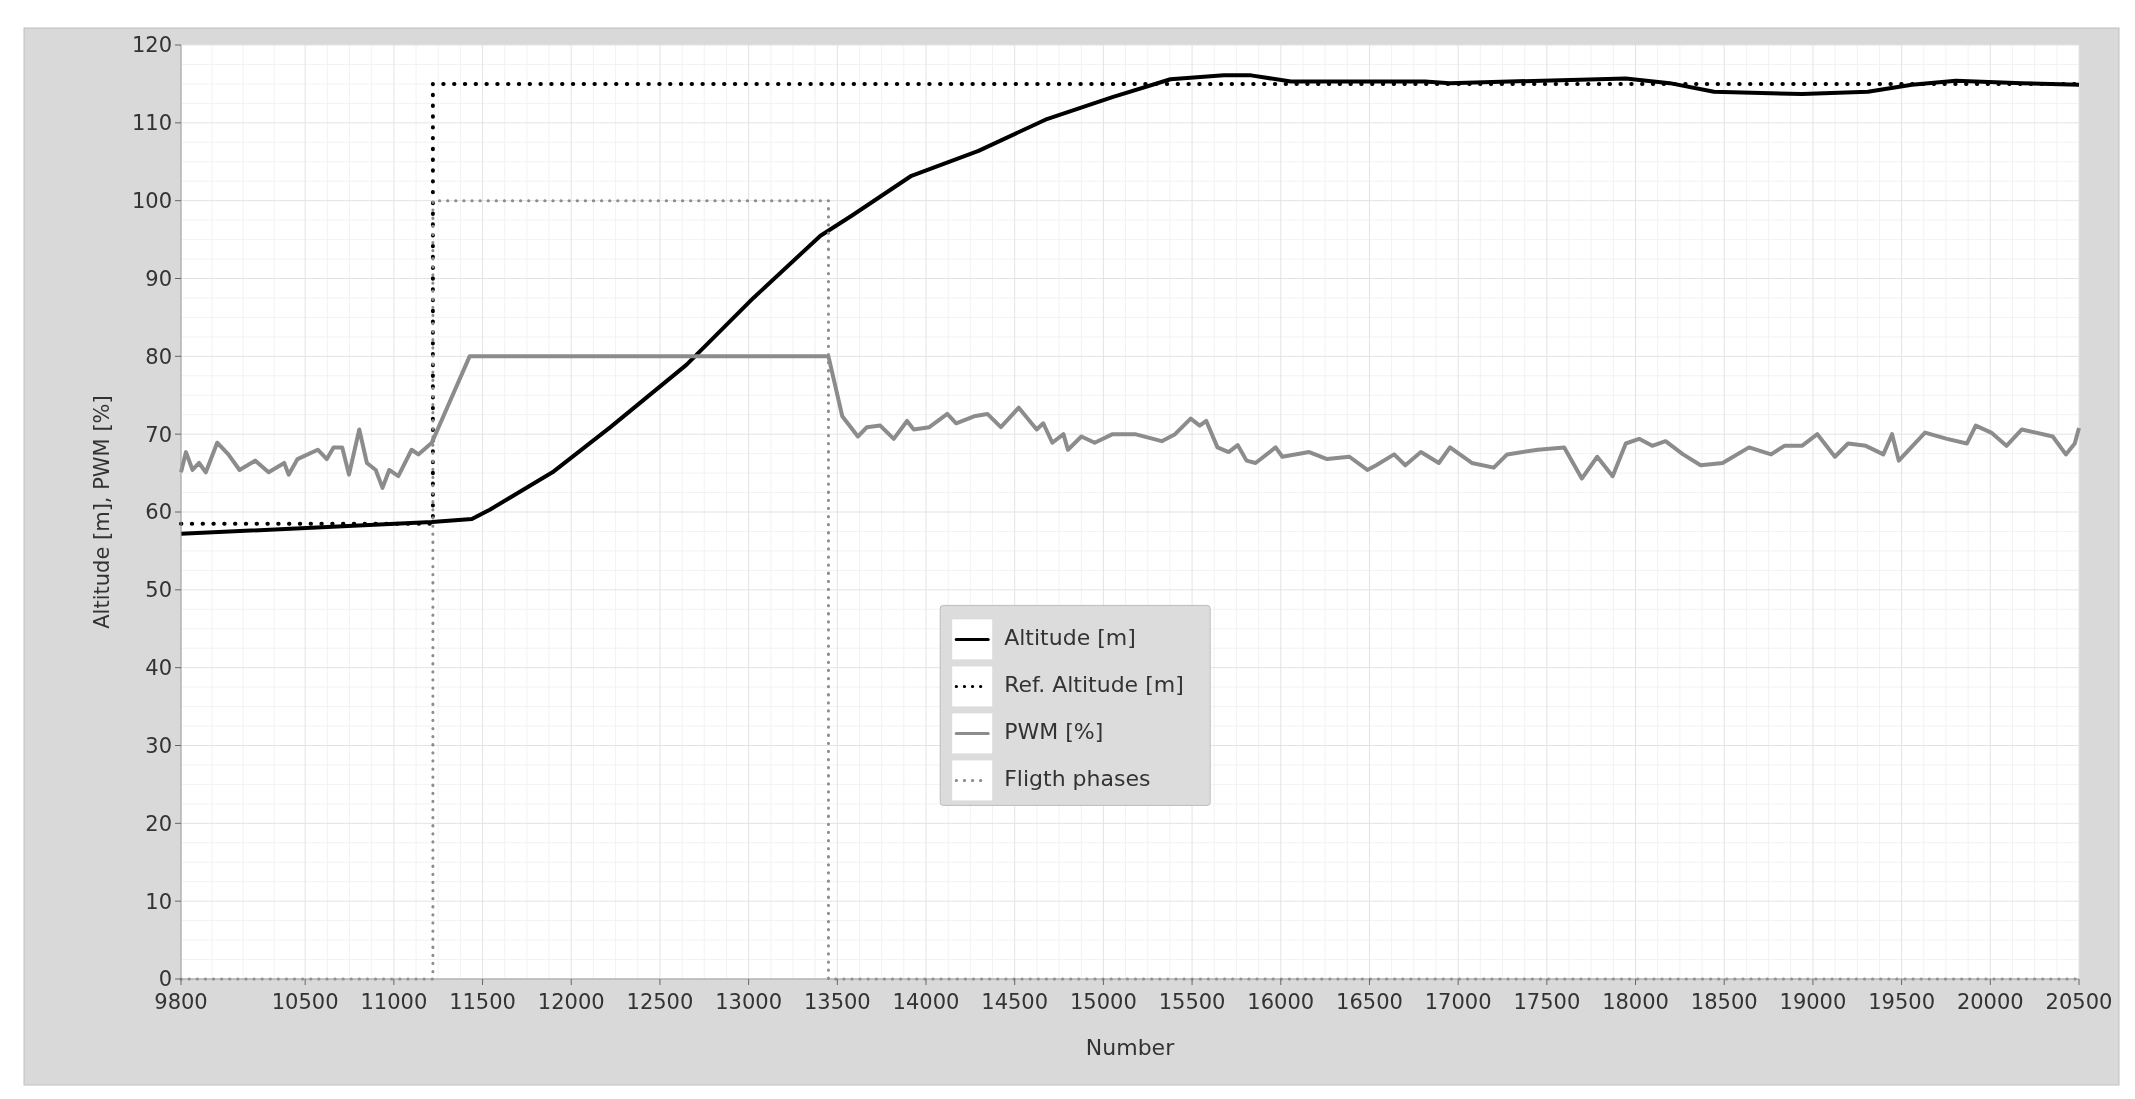 Image resolution: width=2135 pixels, height=1099 pixels. What do you see at coordinates (1635, 1002) in the screenshot?
I see `x-tick-label: 18000` at bounding box center [1635, 1002].